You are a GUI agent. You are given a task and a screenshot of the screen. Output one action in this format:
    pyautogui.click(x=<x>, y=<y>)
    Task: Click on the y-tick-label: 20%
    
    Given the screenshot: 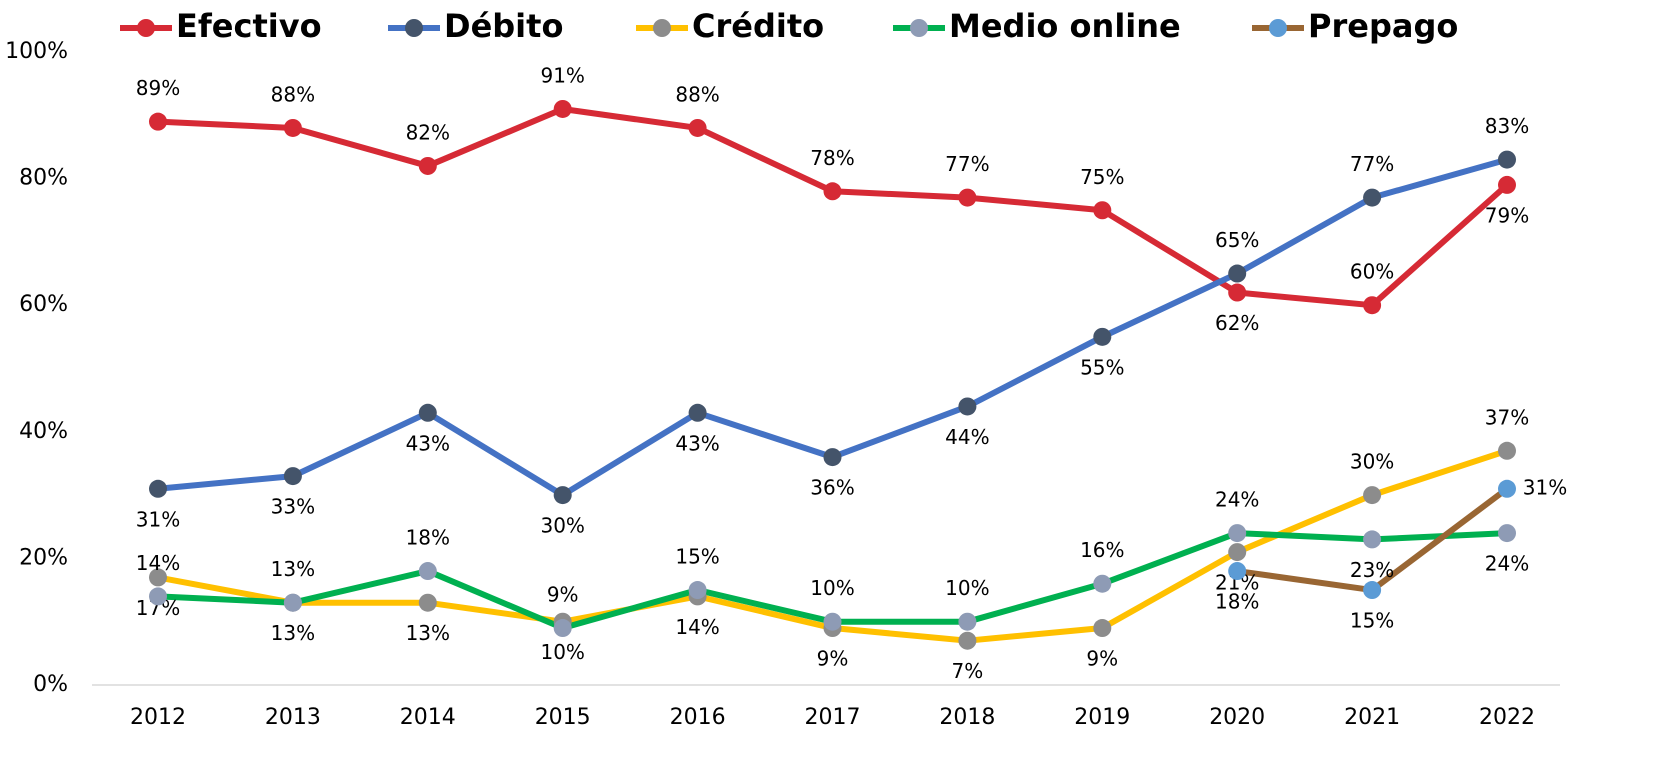 What is the action you would take?
    pyautogui.click(x=43, y=557)
    